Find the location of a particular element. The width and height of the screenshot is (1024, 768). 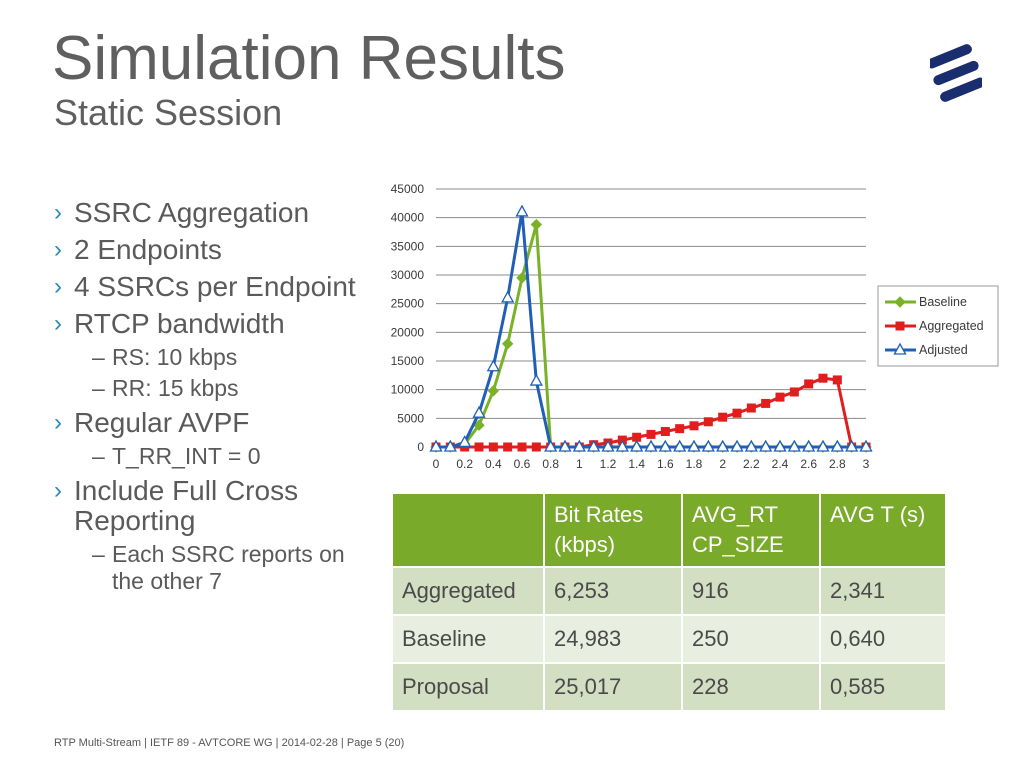

x-tick-label: 1.8 is located at coordinates (694, 464).